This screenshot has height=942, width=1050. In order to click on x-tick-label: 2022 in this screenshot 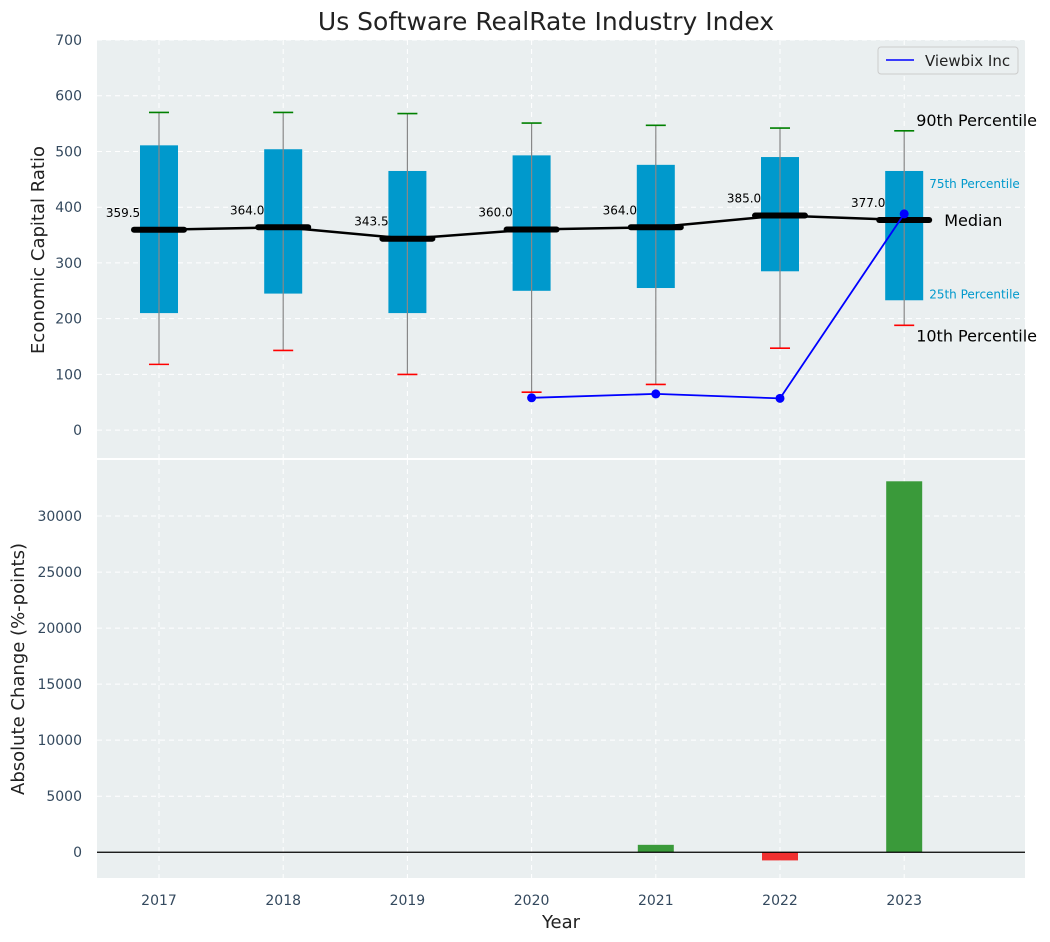, I will do `click(780, 901)`.